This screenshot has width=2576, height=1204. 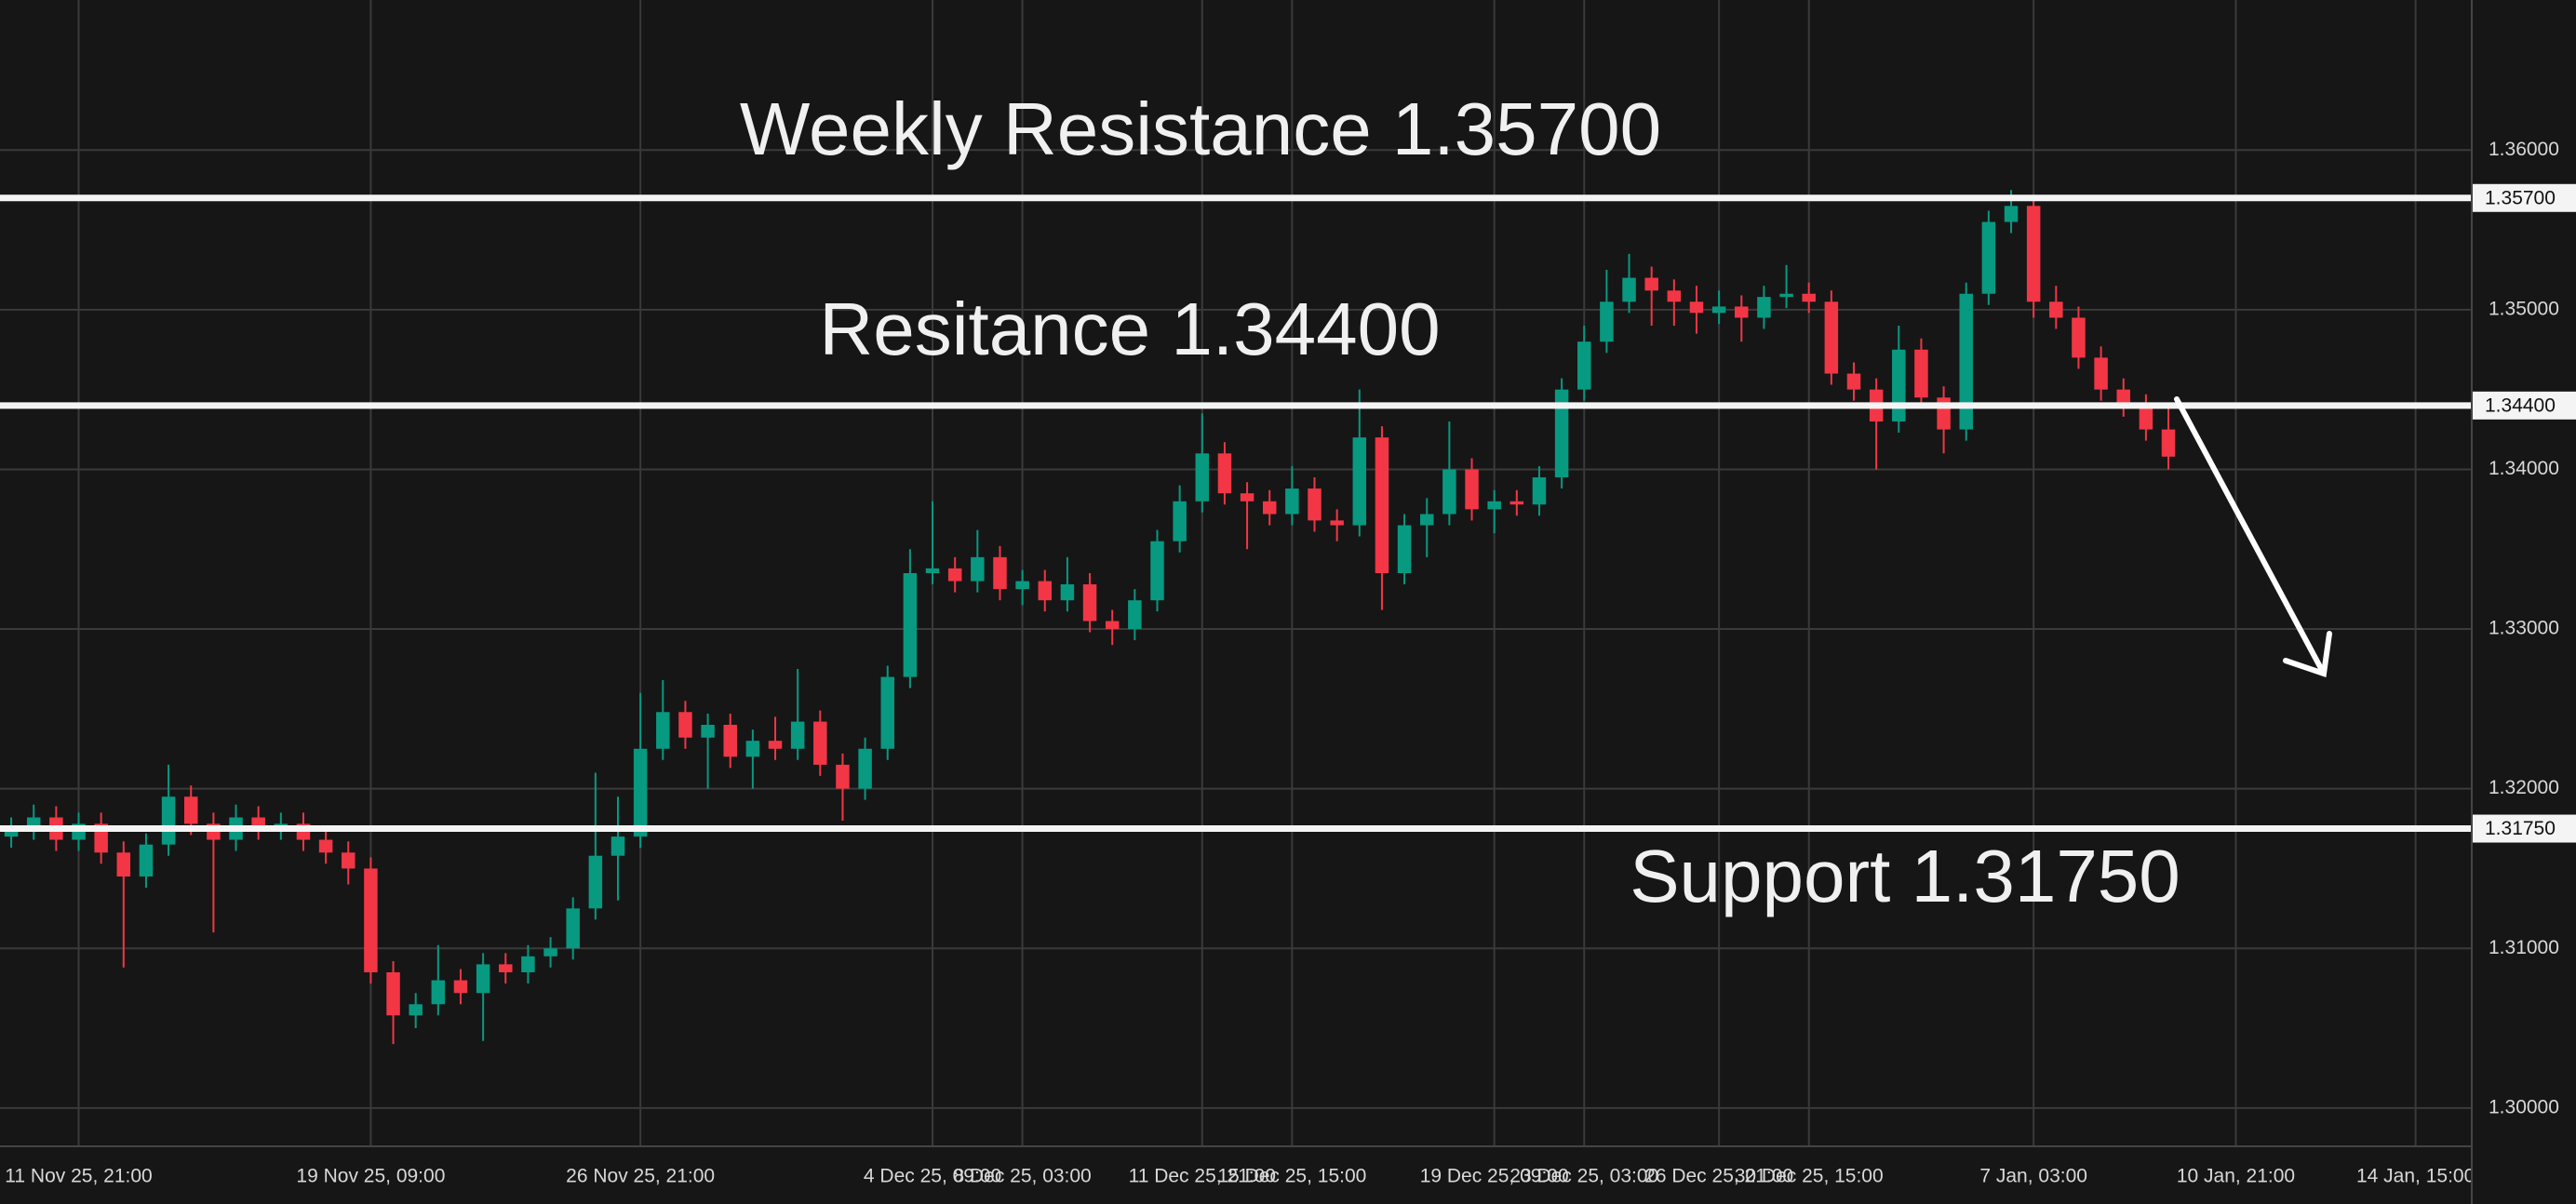 What do you see at coordinates (2524, 602) in the screenshot?
I see `y-axis-panel` at bounding box center [2524, 602].